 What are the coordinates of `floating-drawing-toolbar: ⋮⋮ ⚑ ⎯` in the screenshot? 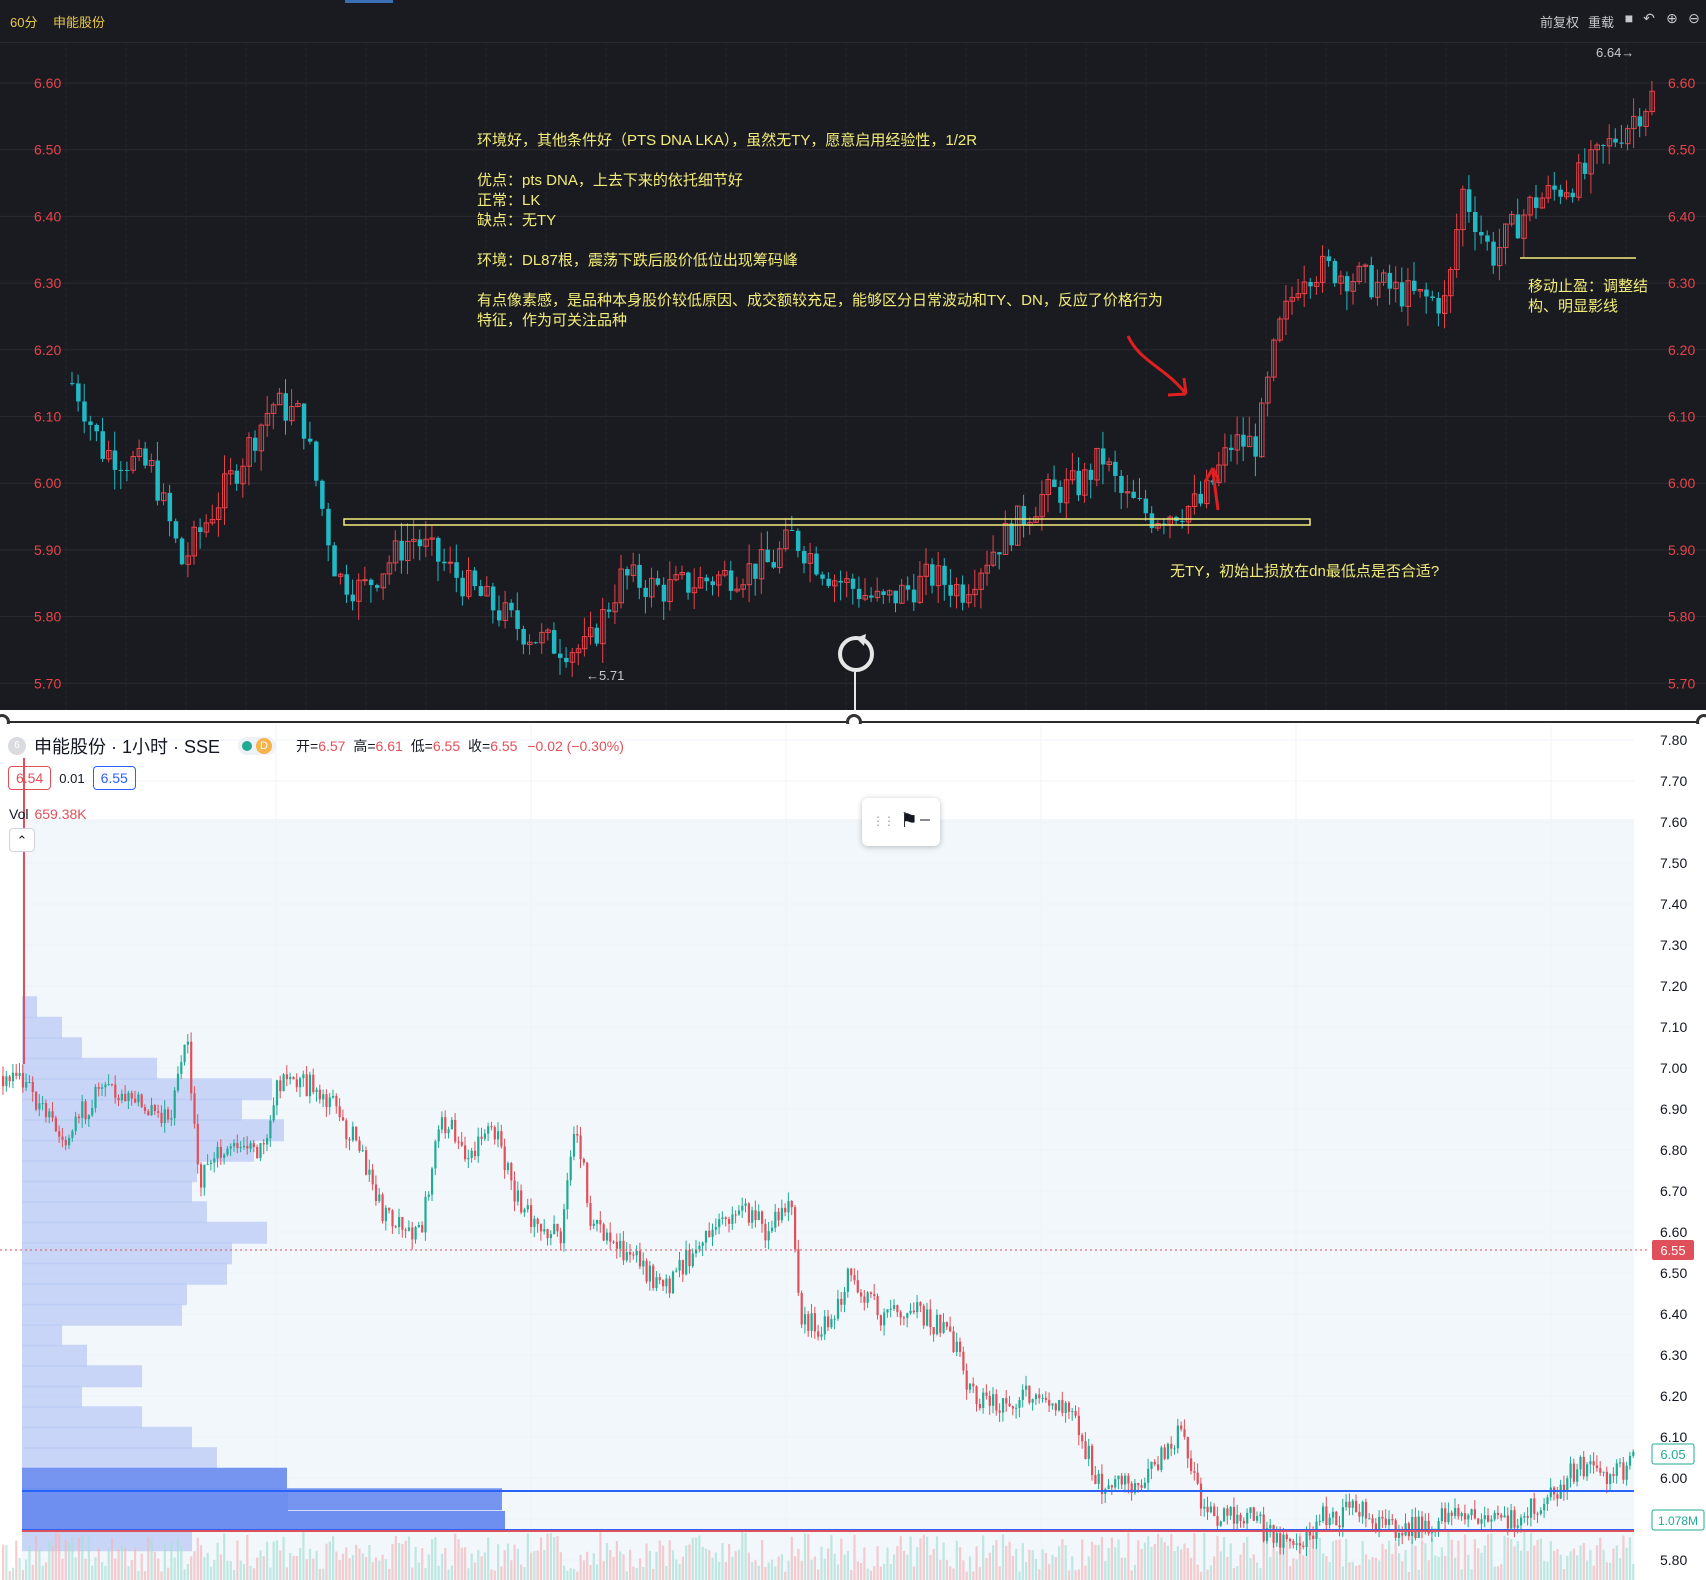 It's located at (901, 822).